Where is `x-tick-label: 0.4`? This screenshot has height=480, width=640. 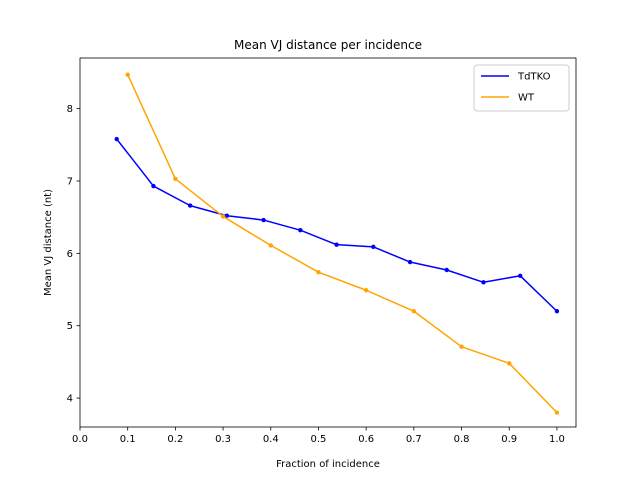 x-tick-label: 0.4 is located at coordinates (271, 439).